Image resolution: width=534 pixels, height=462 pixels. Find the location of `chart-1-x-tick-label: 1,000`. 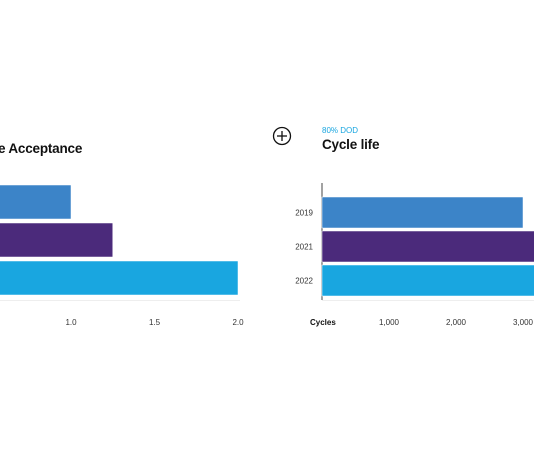

chart-1-x-tick-label: 1,000 is located at coordinates (389, 322).